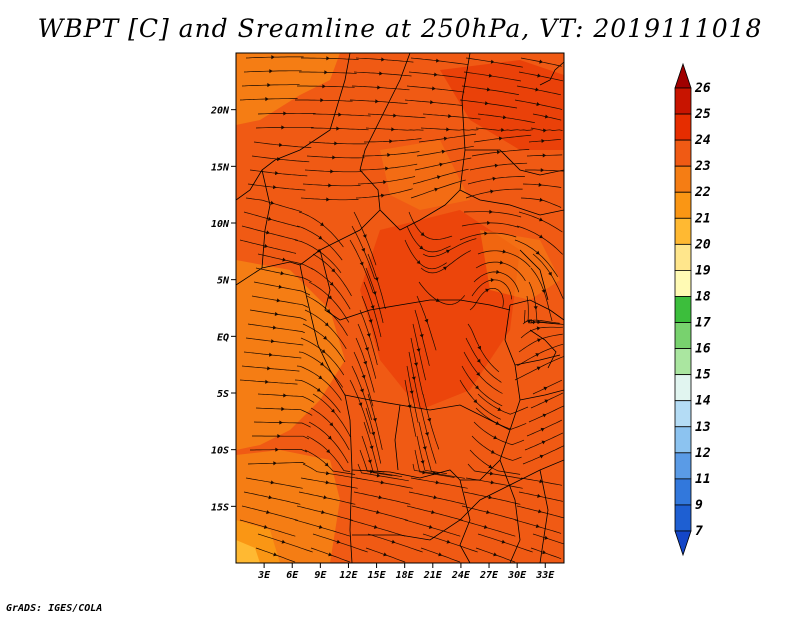 This screenshot has width=800, height=618. I want to click on colorbar-label: 26, so click(702, 88).